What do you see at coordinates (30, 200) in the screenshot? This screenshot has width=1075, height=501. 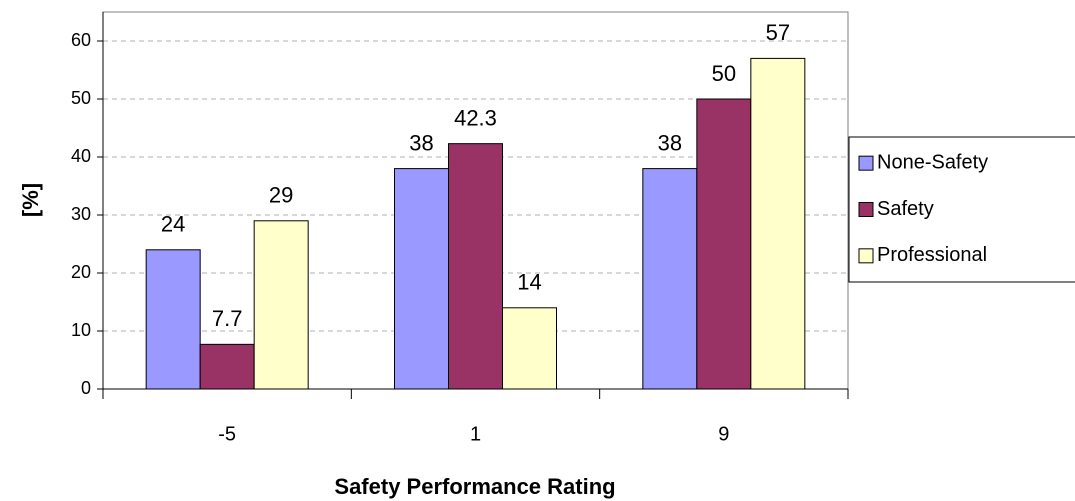 I see `y-axis-title: [%]` at bounding box center [30, 200].